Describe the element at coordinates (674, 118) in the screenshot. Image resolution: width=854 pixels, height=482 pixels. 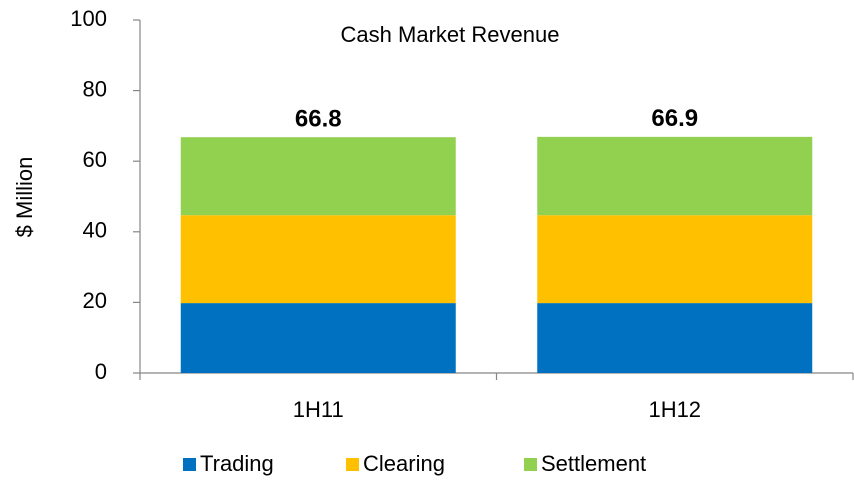
I see `total-label: 66.9` at that location.